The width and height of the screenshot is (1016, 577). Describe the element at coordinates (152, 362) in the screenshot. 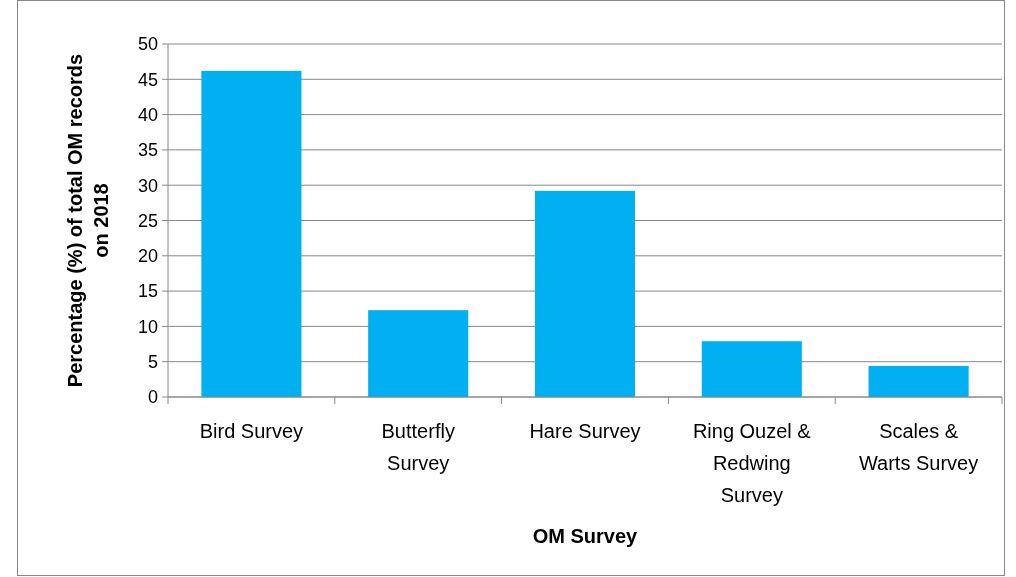

I see `y-tick-label: 5` at that location.